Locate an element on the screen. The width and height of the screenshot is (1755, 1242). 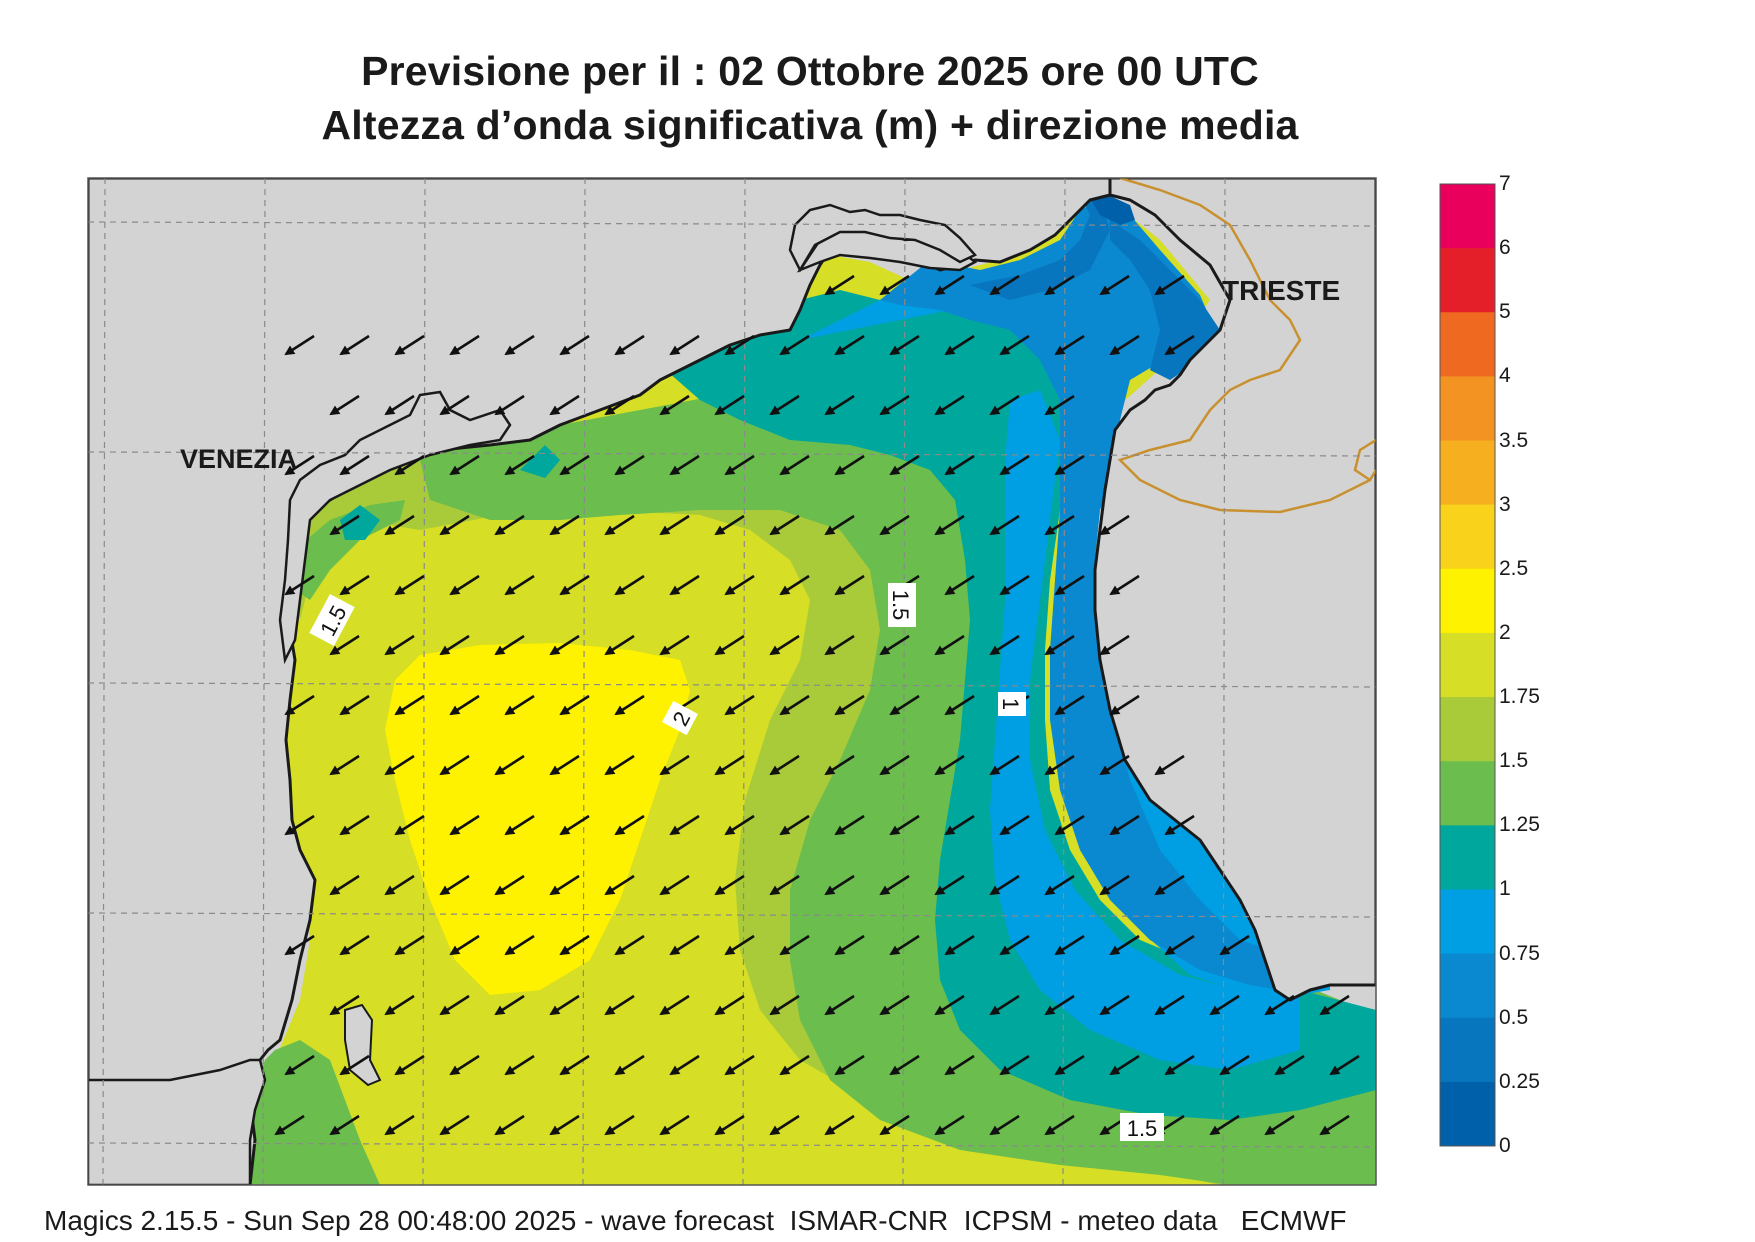
color-scale-frame is located at coordinates (1467, 665).